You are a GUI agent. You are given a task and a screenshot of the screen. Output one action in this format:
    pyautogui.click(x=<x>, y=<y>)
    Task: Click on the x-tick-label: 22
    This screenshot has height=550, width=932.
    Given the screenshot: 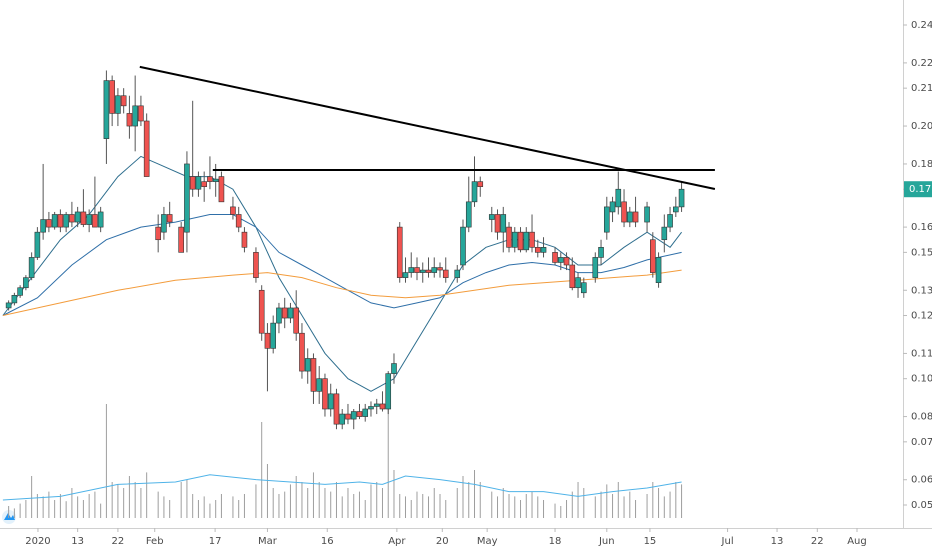 What is the action you would take?
    pyautogui.click(x=118, y=541)
    